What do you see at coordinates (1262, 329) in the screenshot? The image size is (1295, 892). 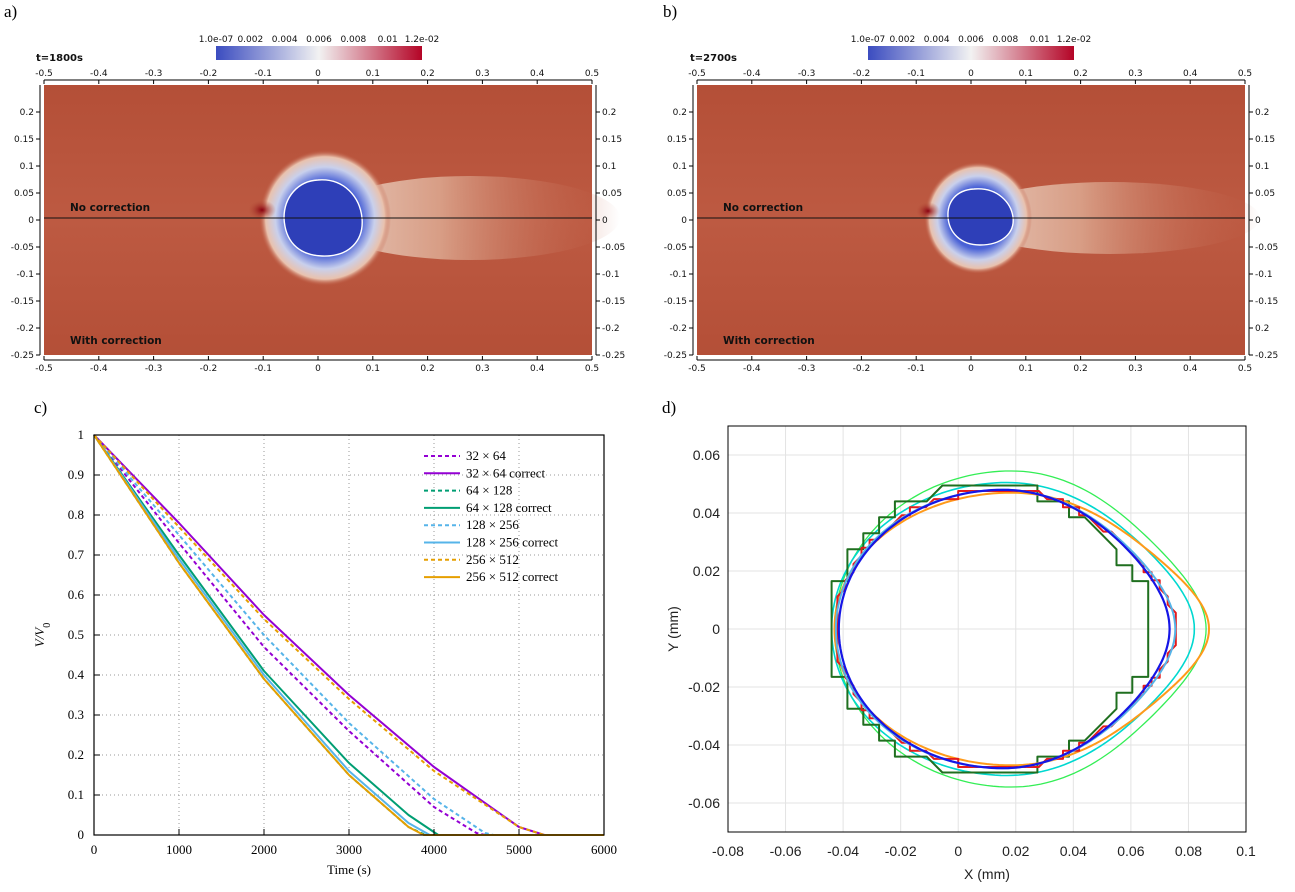 I see `y-tick-label-right-b: 0.2` at bounding box center [1262, 329].